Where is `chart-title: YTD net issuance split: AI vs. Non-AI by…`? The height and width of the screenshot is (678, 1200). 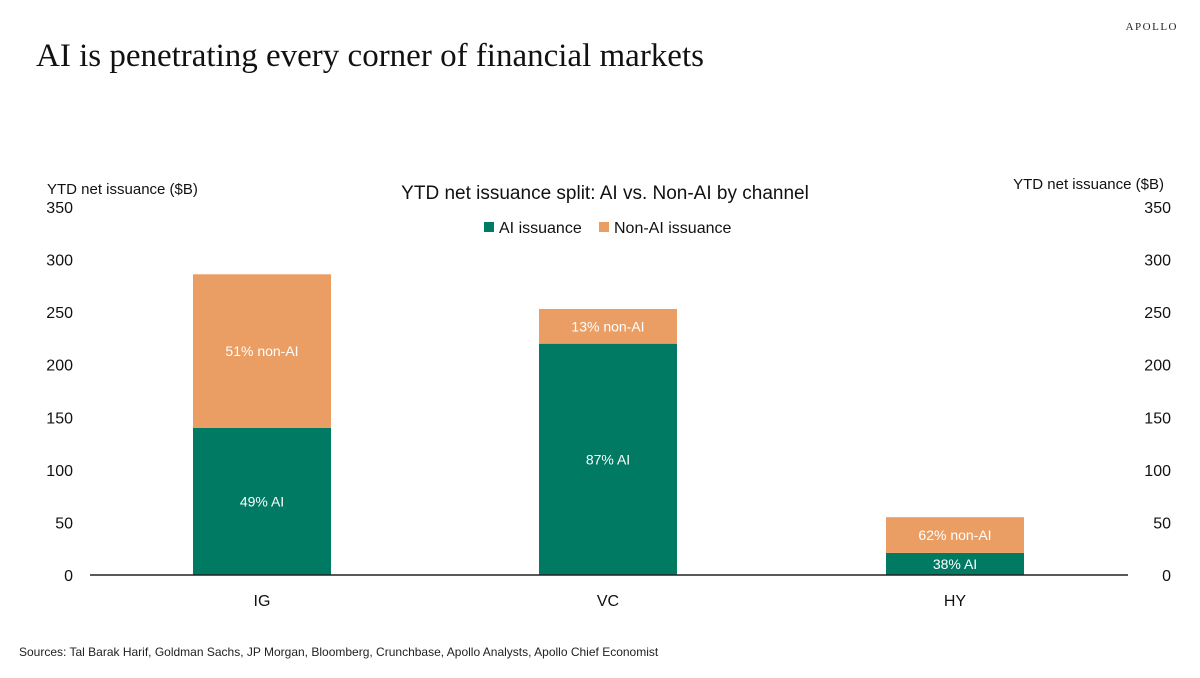 chart-title: YTD net issuance split: AI vs. Non-AI by… is located at coordinates (605, 193).